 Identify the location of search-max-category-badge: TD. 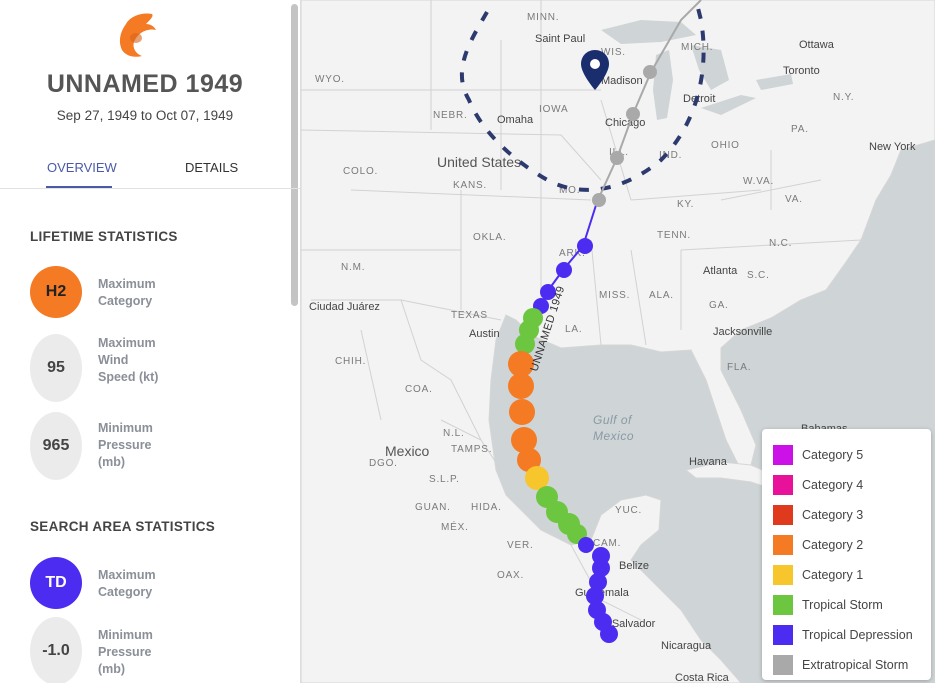
(56, 583).